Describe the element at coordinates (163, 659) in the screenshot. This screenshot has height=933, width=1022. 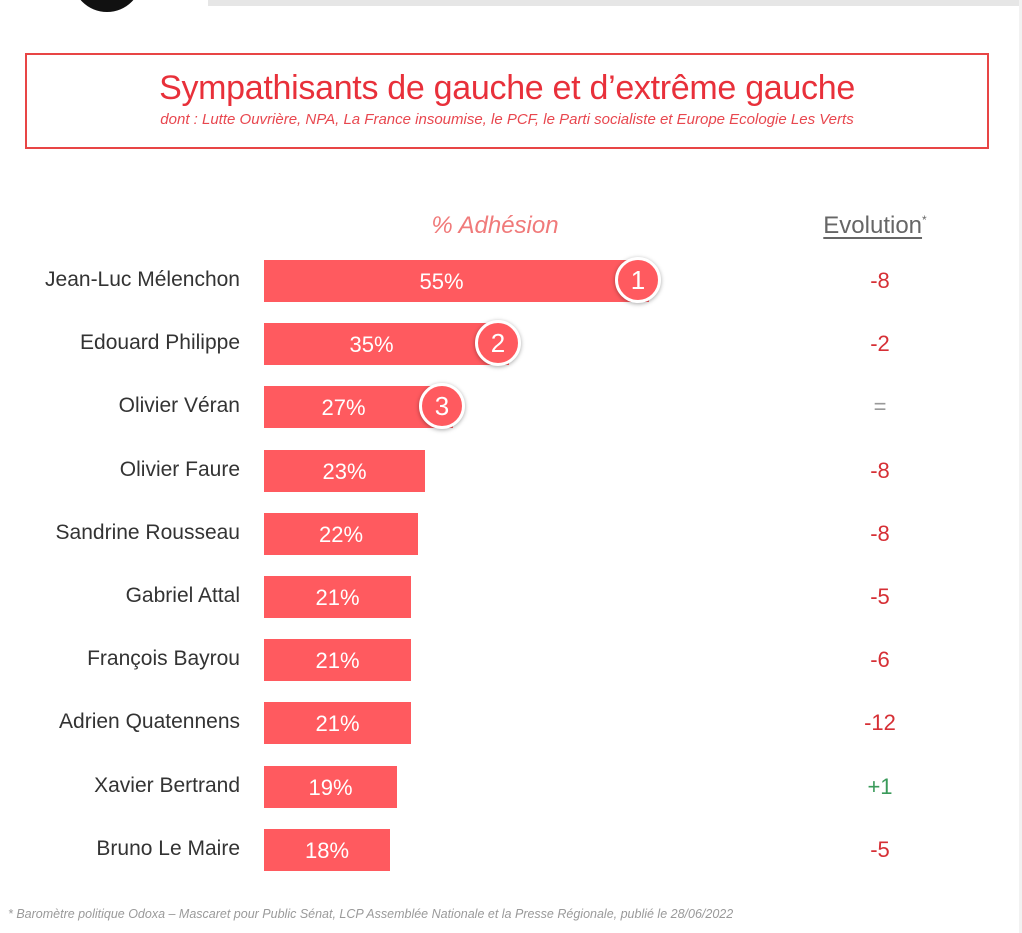
I see `category-label: François Bayrou` at that location.